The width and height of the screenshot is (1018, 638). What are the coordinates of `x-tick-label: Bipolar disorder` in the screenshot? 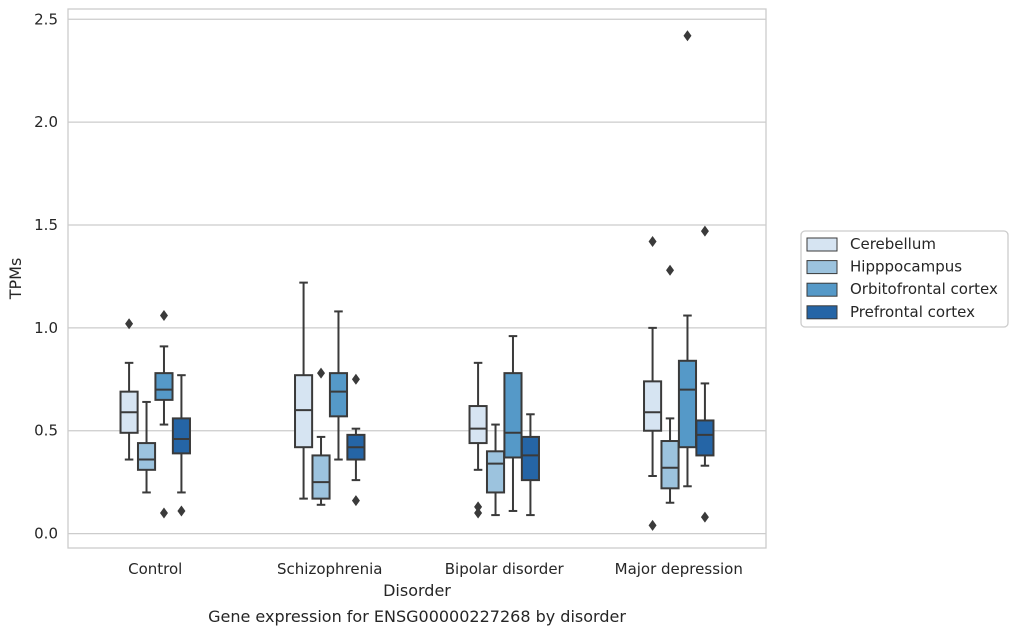 It's located at (505, 569).